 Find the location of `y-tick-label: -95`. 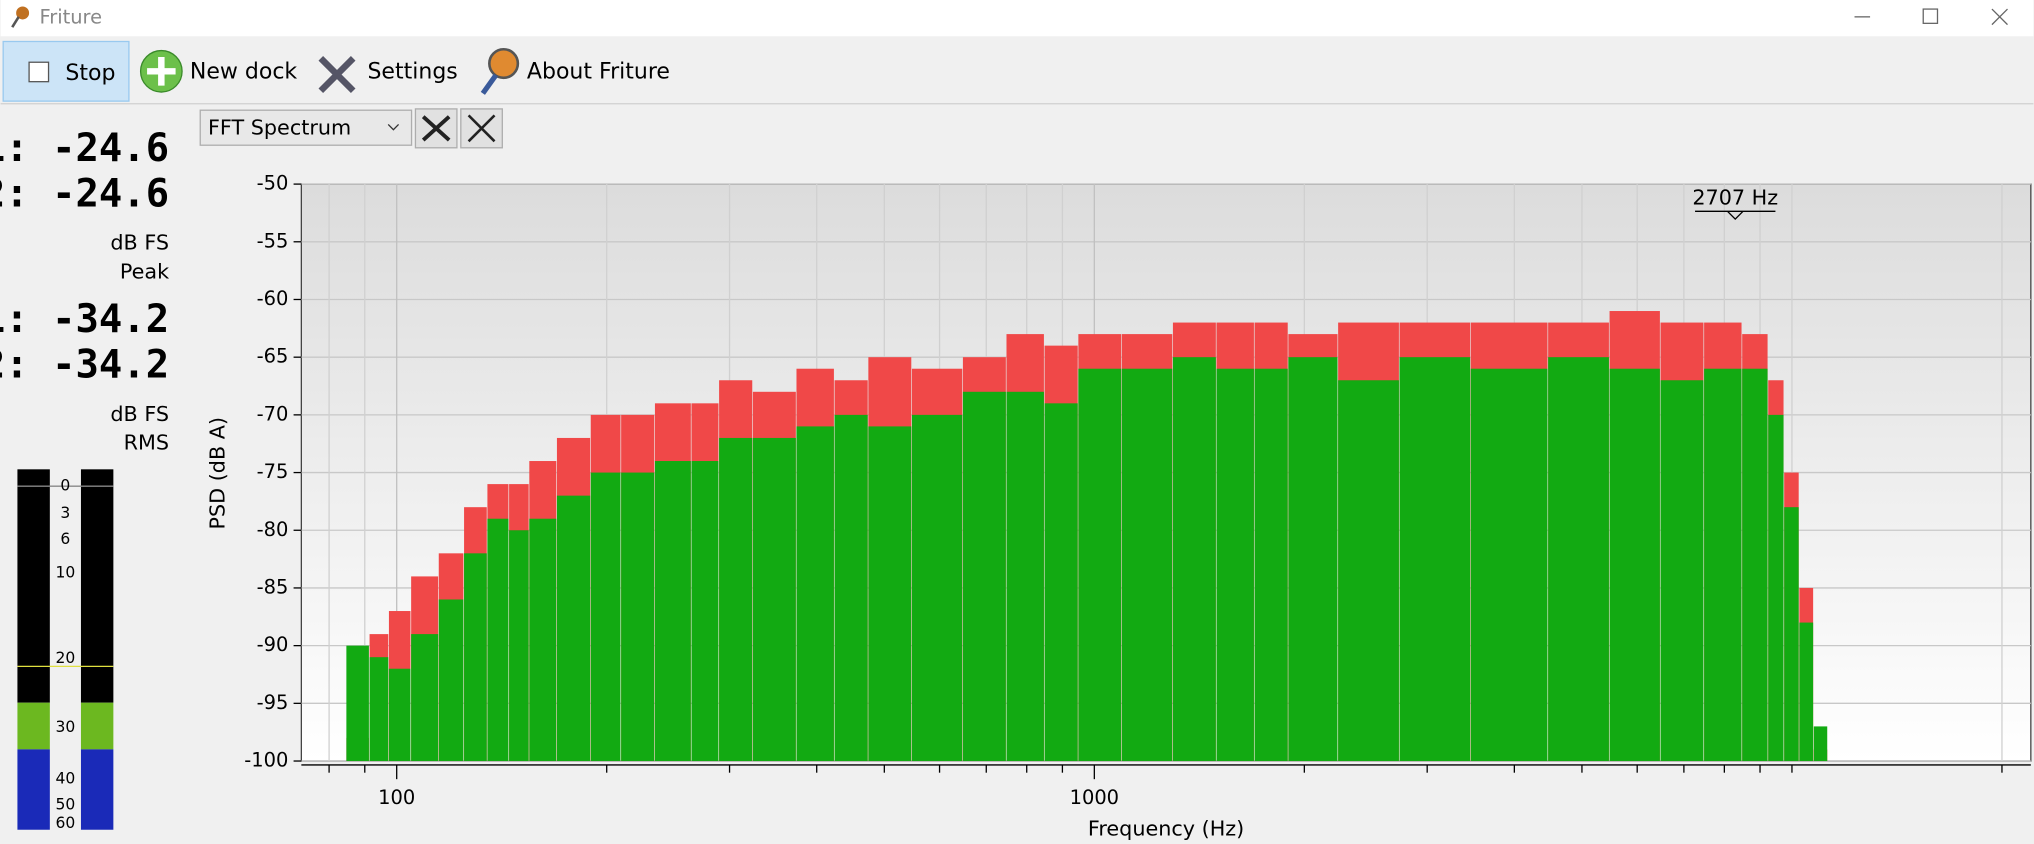

y-tick-label: -95 is located at coordinates (273, 702).